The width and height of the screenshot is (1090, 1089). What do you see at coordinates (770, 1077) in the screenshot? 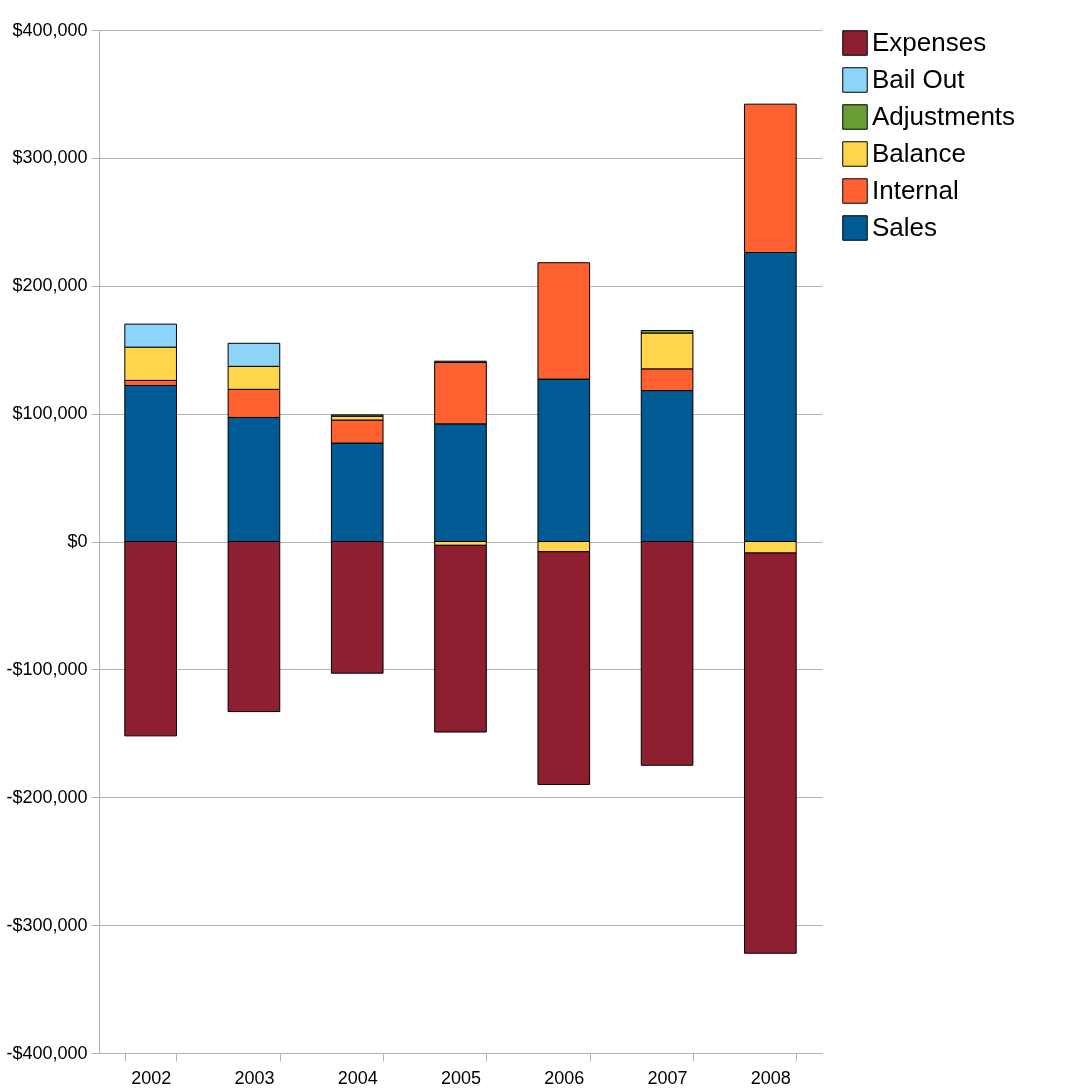
I see `x-tick-label: 2008` at bounding box center [770, 1077].